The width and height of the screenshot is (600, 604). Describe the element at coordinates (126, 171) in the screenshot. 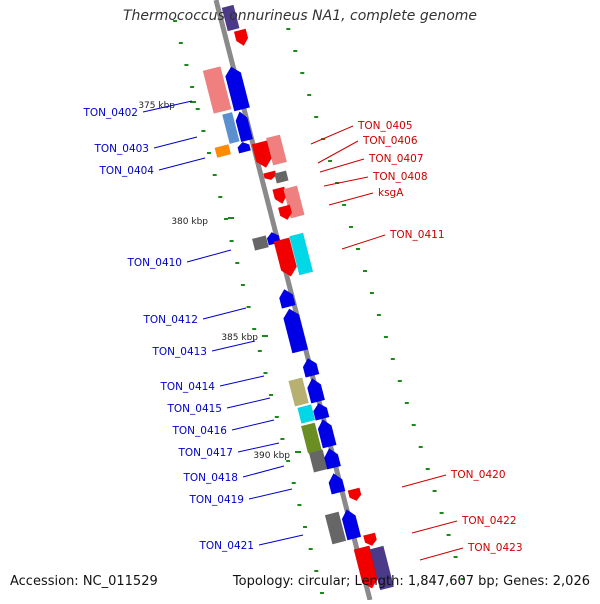

I see `gene-label-TON_0404: TON_0404` at that location.